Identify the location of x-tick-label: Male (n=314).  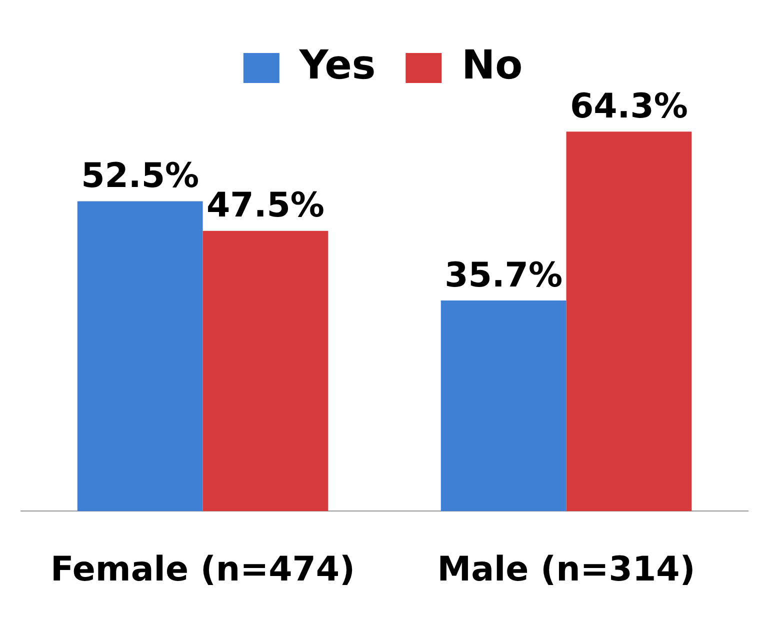
(566, 569).